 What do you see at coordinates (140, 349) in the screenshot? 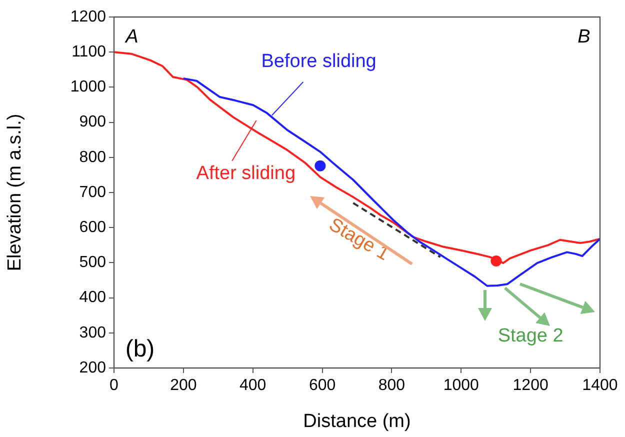
I see `annotation: (b)` at bounding box center [140, 349].